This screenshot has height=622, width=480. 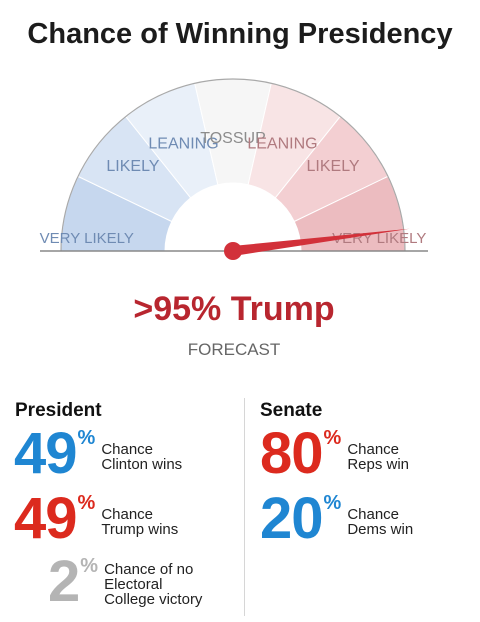 I want to click on gauge-needle-hub, so click(x=233, y=251).